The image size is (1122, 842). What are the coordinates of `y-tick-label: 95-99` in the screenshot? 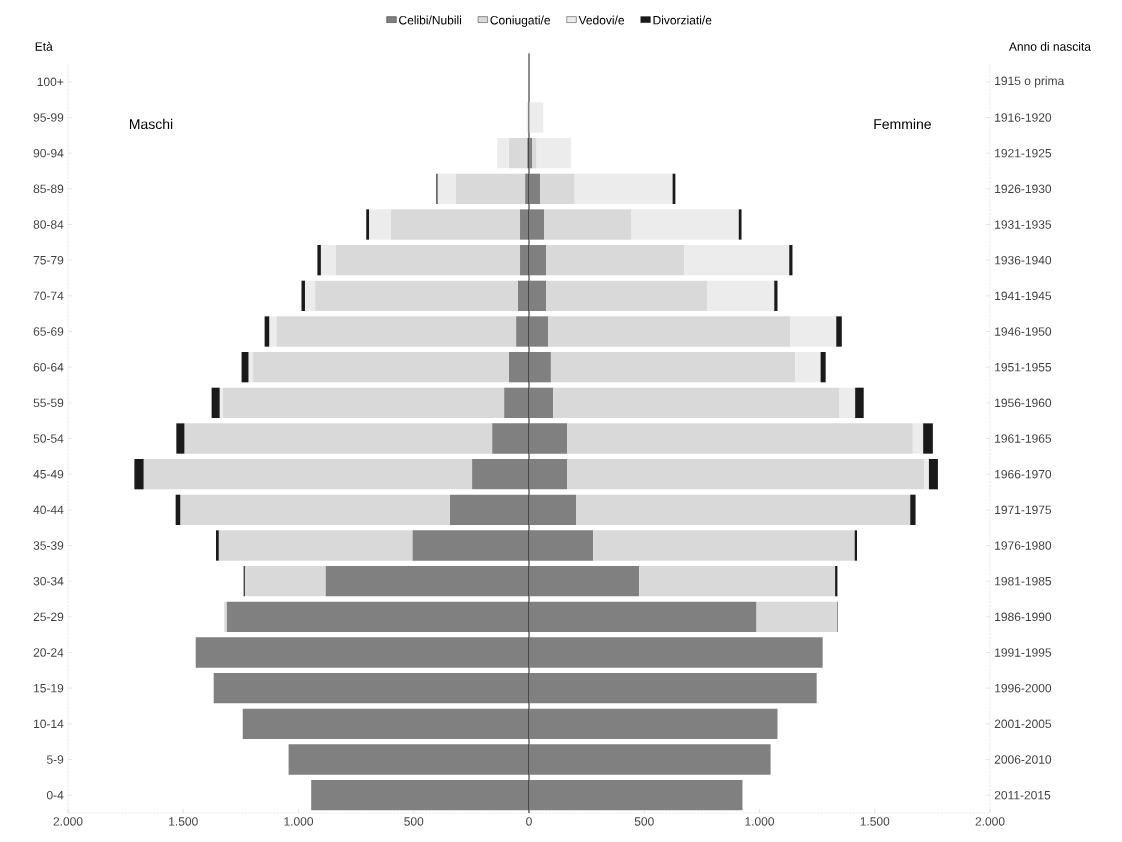 It's located at (48, 117).